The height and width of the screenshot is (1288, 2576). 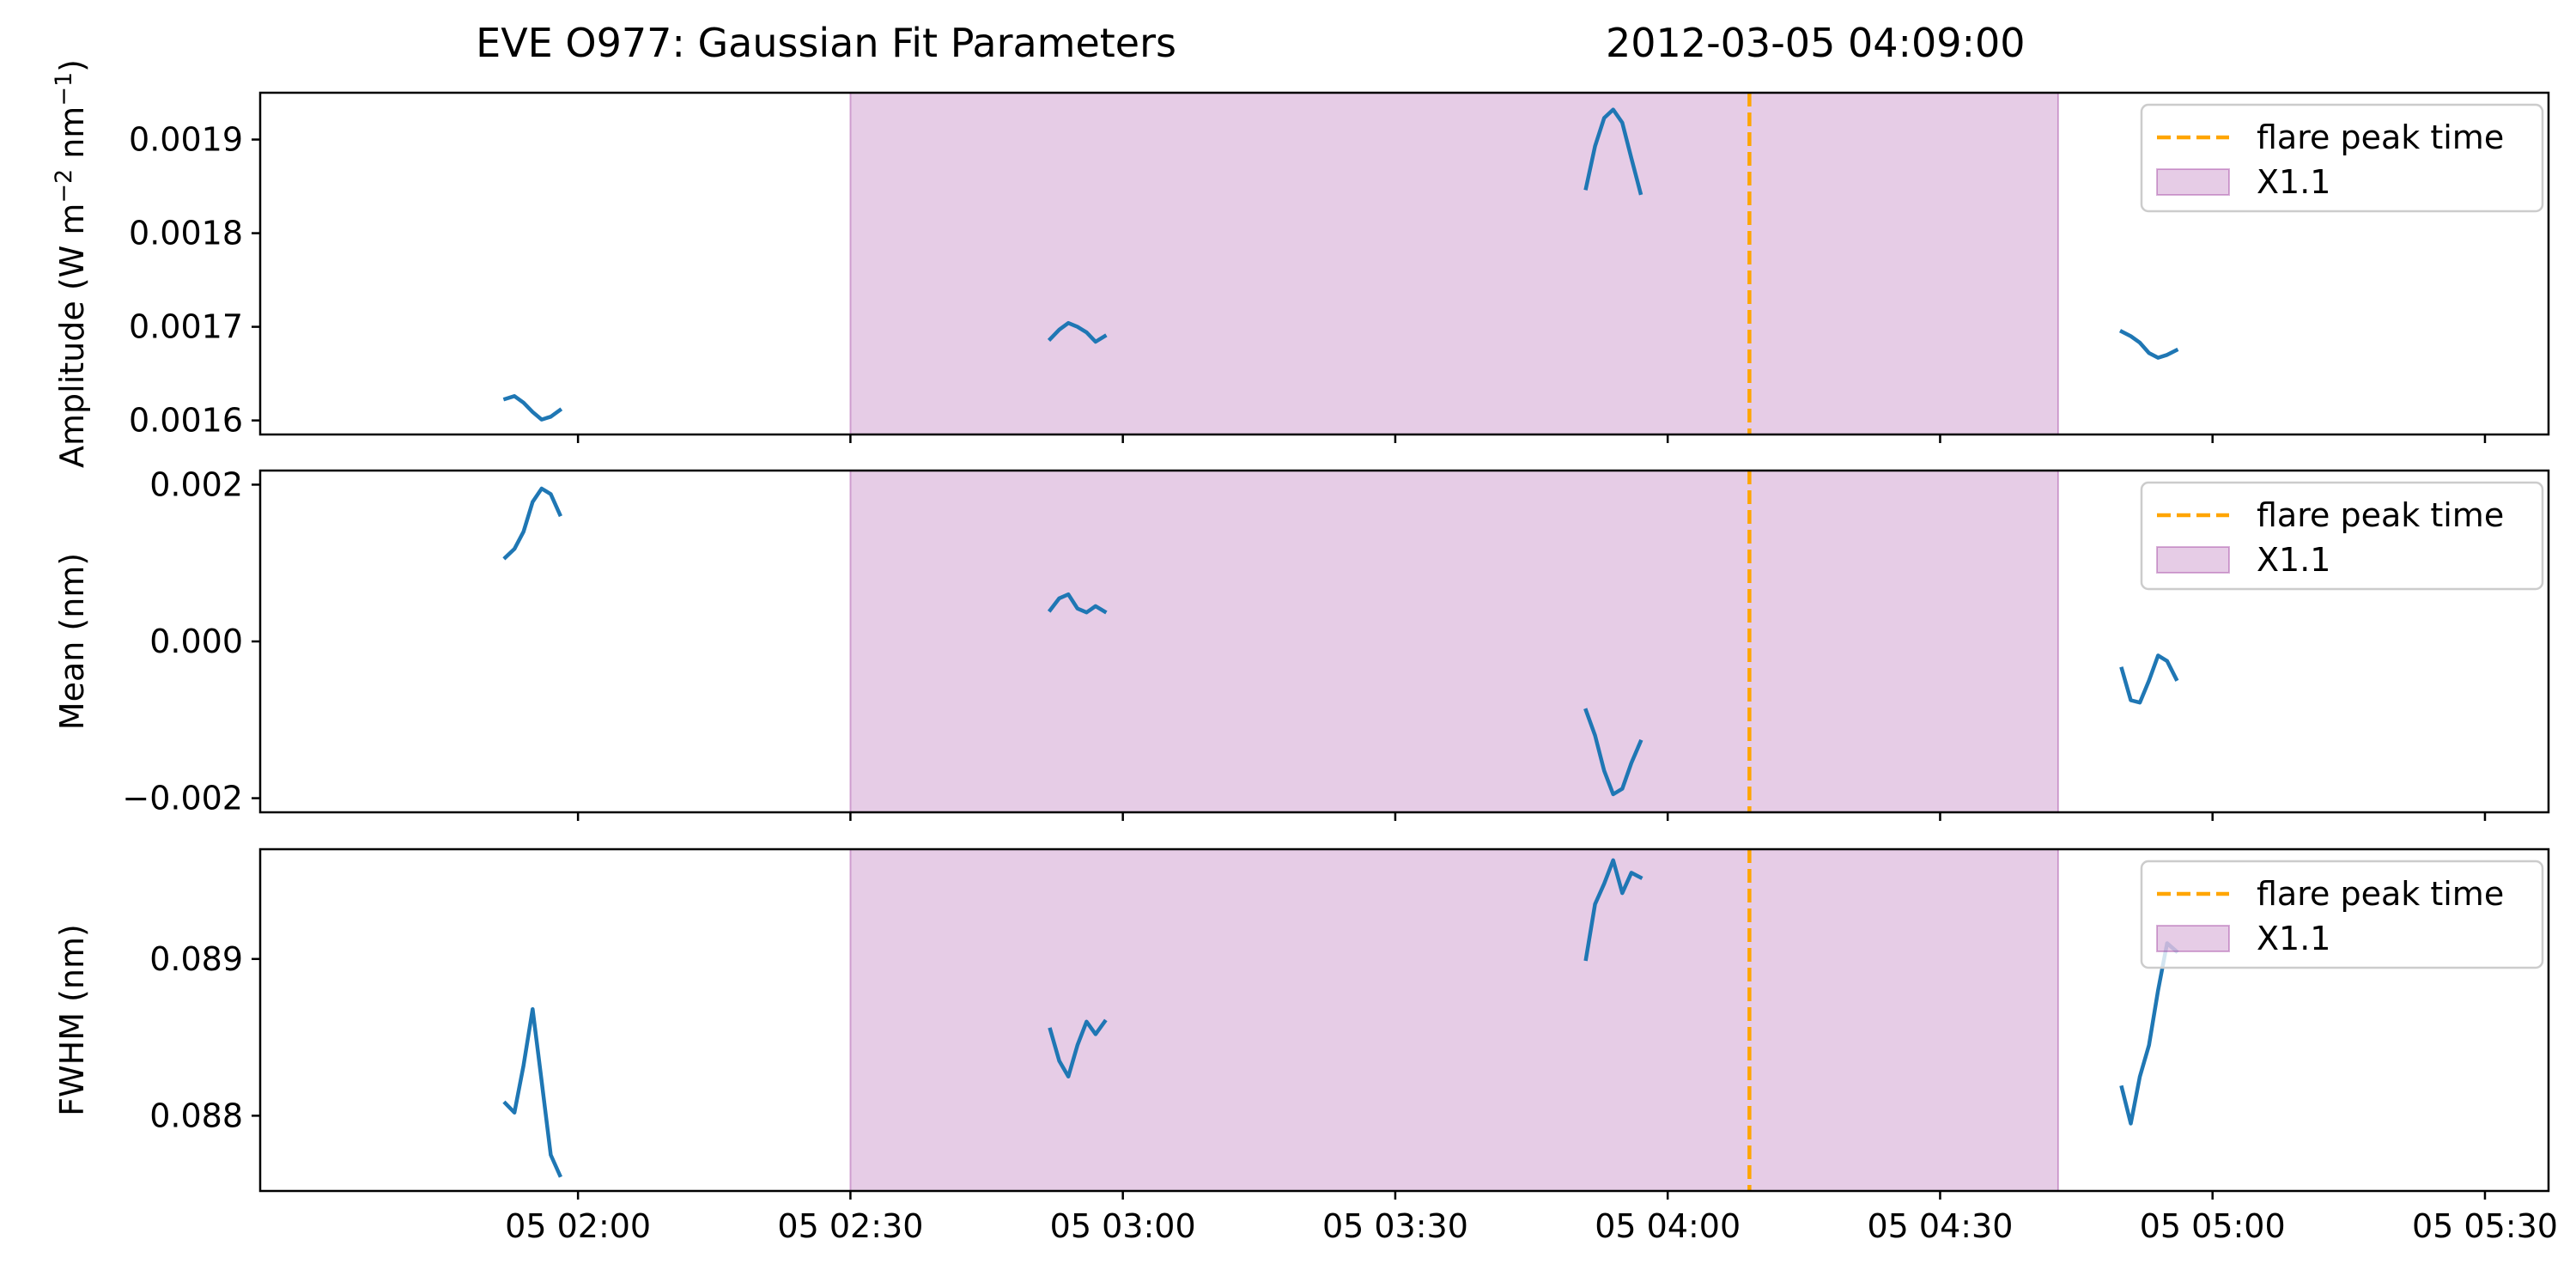 I want to click on y-axis-label-part: Mean (nm), so click(x=72, y=641).